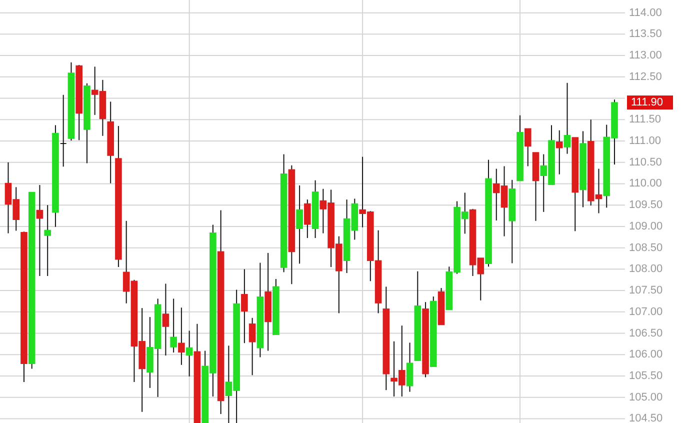  Describe the element at coordinates (646, 205) in the screenshot. I see `y-tick-label: 109.50` at that location.